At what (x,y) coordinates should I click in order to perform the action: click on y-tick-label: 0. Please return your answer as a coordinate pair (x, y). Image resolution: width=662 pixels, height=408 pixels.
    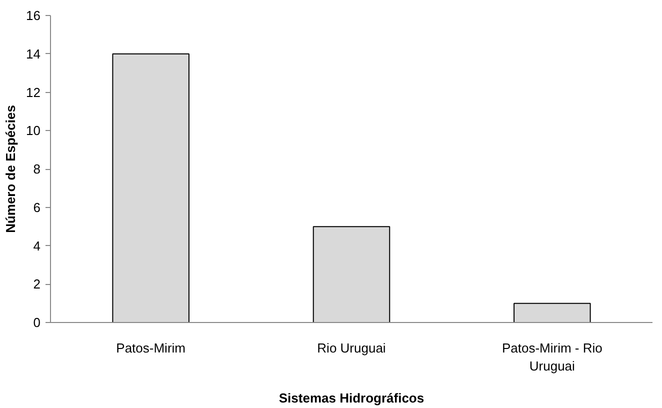
    Looking at the image, I should click on (37, 322).